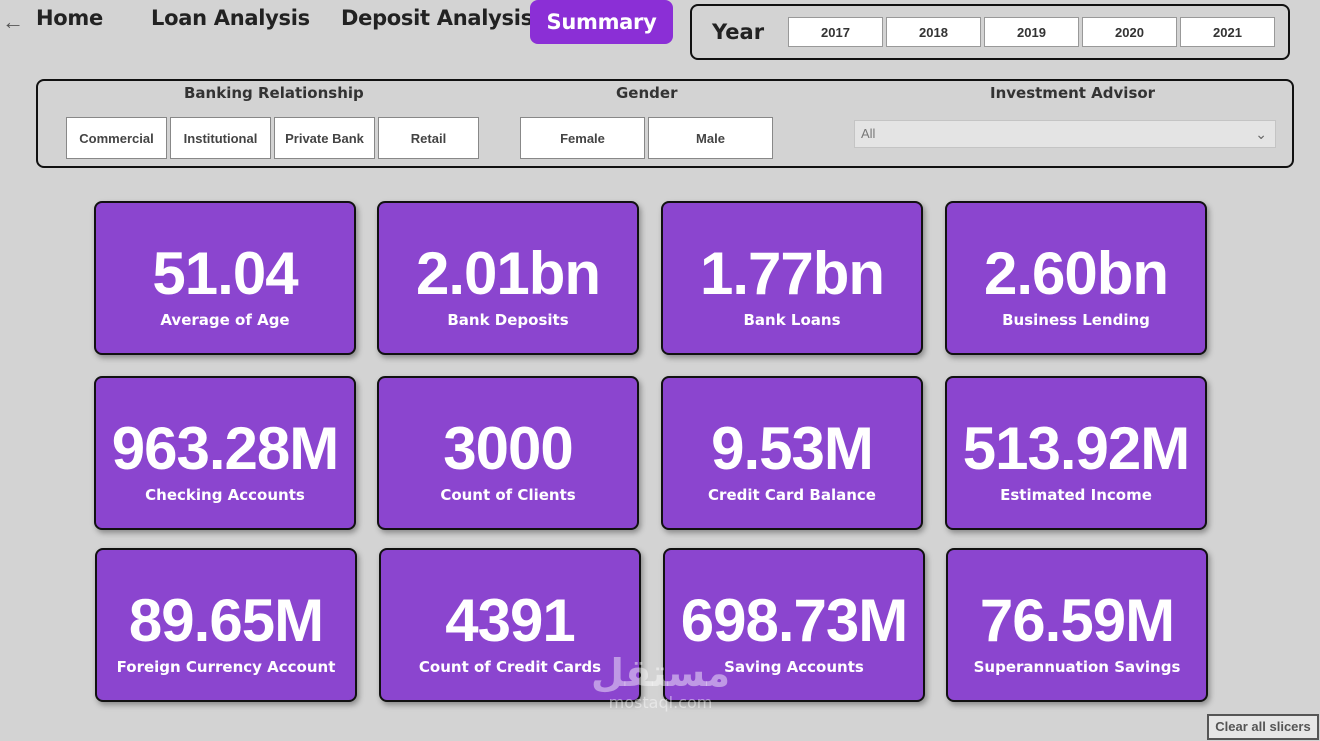 This screenshot has width=1320, height=741. I want to click on kpi-card-business-lending: 2.60bn Business Lending, so click(1076, 278).